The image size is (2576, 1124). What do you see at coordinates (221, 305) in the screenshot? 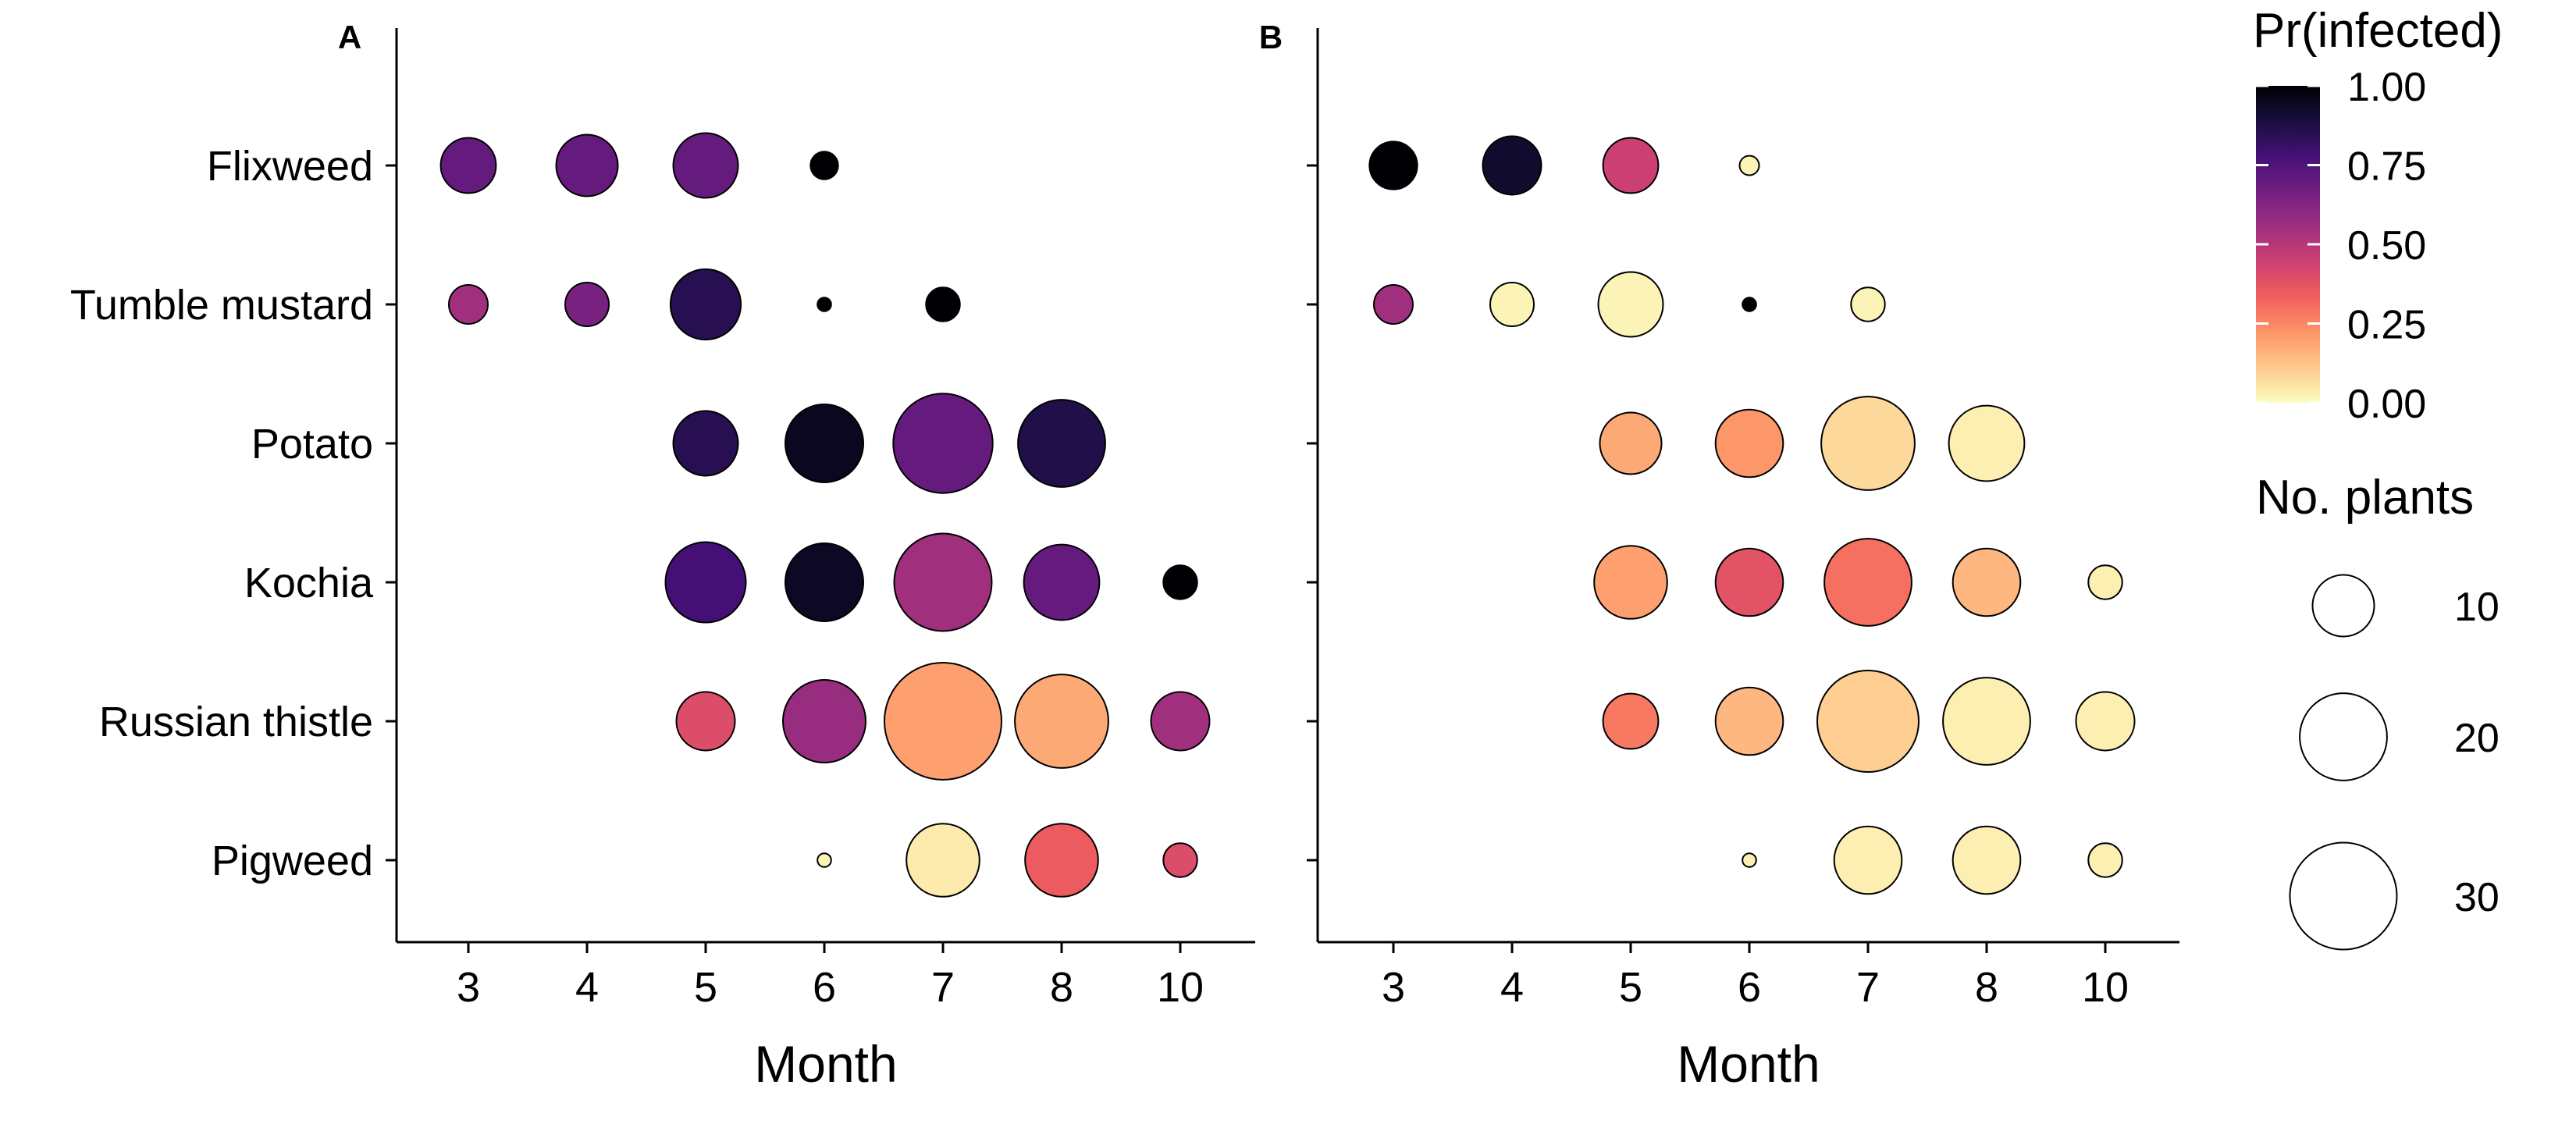
I see `y-tick-label: Tumble mustard` at bounding box center [221, 305].